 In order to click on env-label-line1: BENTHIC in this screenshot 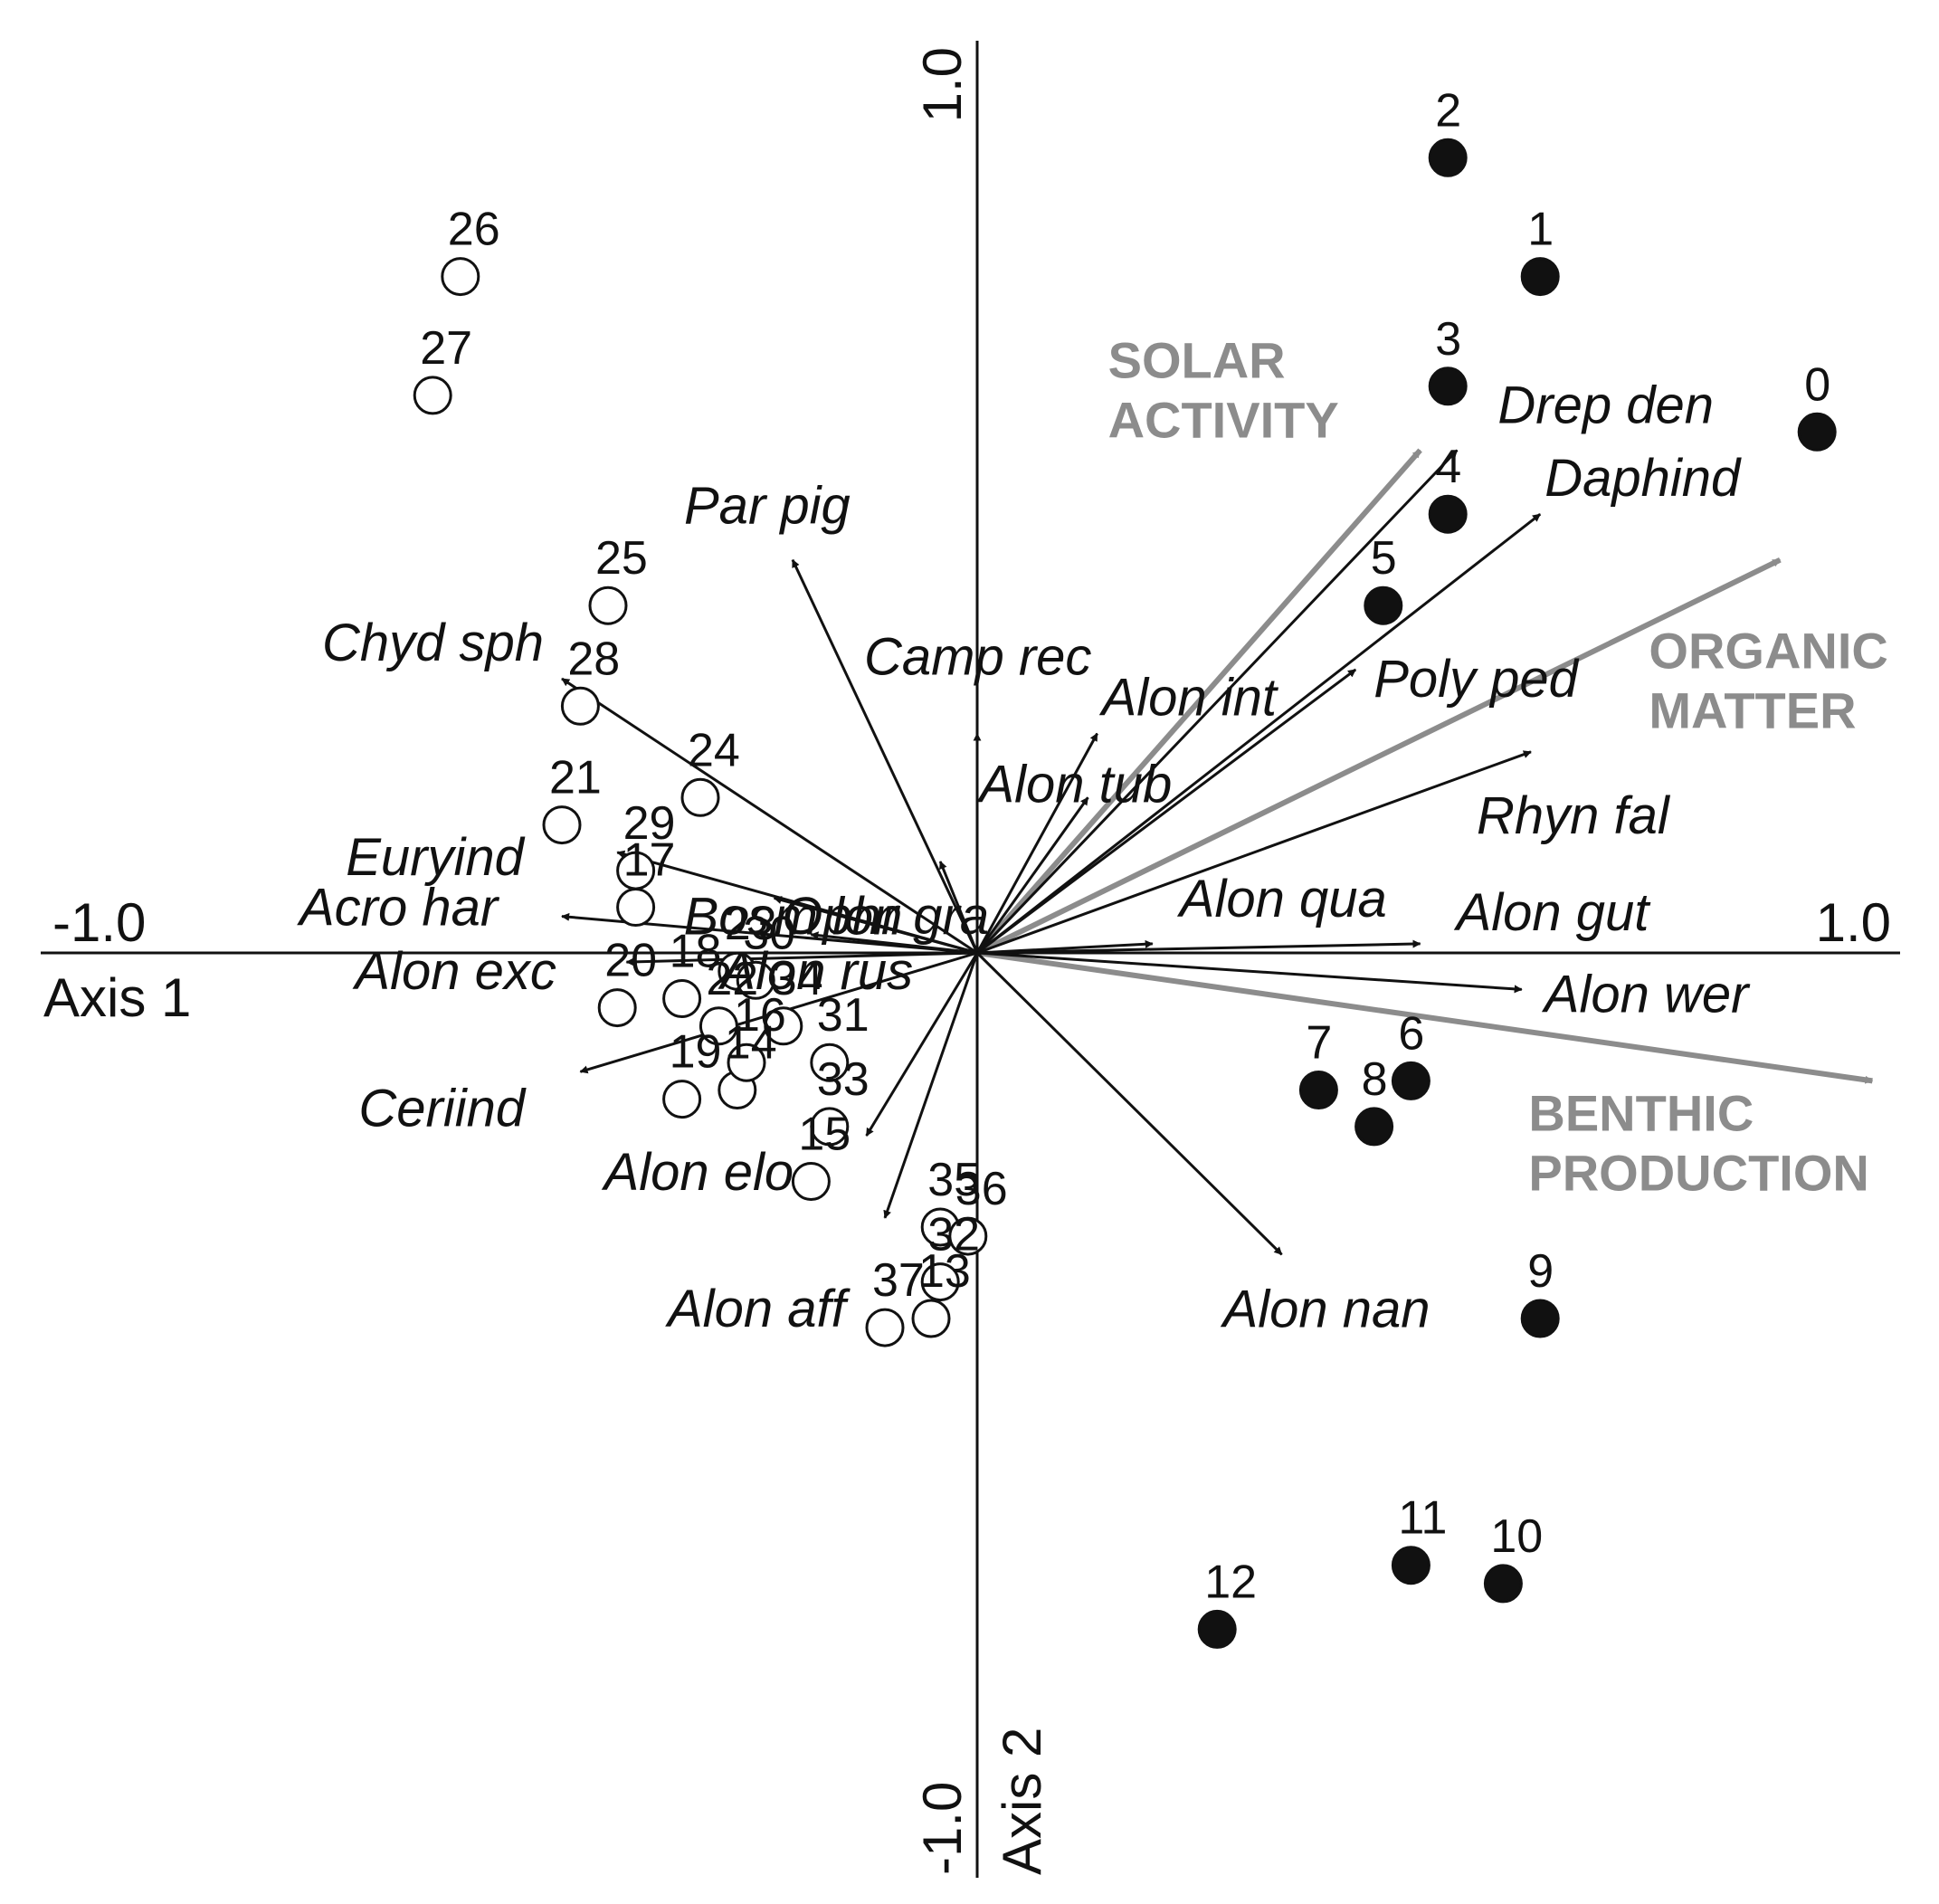, I will do `click(1641, 1112)`.